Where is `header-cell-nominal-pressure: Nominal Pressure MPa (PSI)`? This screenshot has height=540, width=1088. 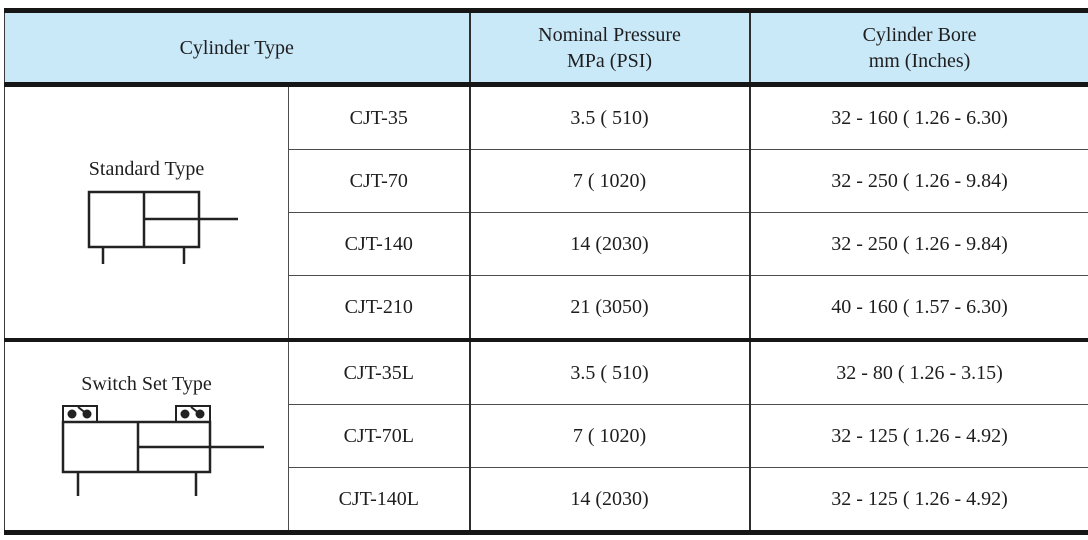 header-cell-nominal-pressure: Nominal Pressure MPa (PSI) is located at coordinates (609, 48).